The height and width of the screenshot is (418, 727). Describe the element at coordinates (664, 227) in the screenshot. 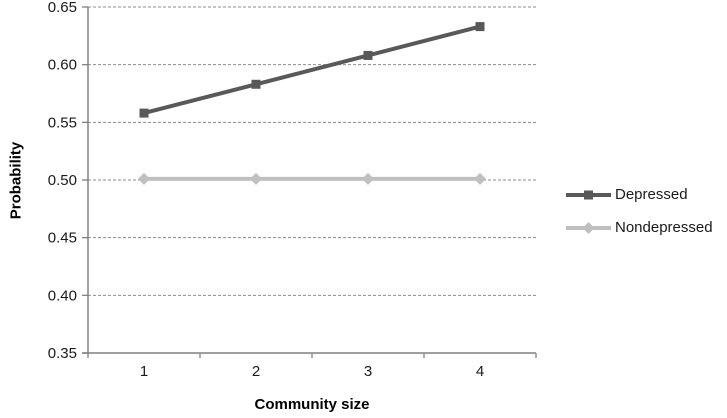

I see `legend-label: Nondepressed` at that location.